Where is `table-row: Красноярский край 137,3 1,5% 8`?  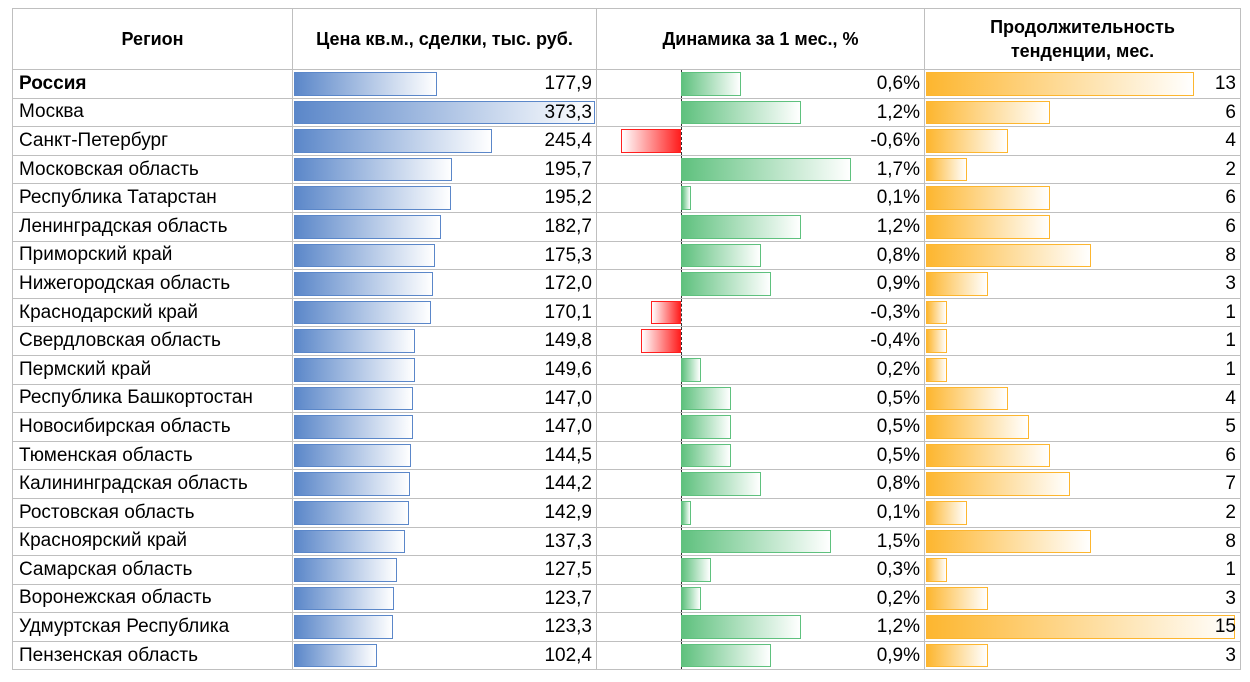 table-row: Красноярский край 137,3 1,5% 8 is located at coordinates (626, 541).